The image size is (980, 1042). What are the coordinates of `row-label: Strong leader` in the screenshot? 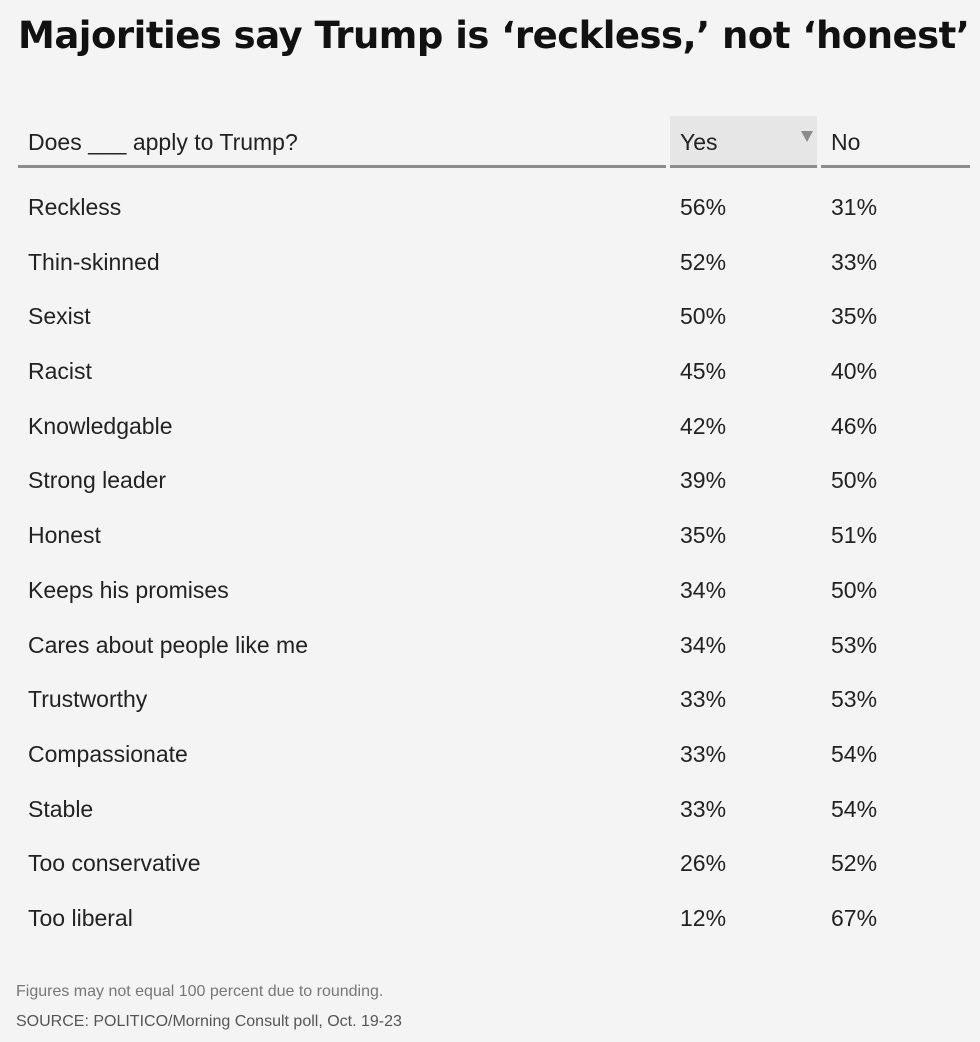 It's located at (97, 480).